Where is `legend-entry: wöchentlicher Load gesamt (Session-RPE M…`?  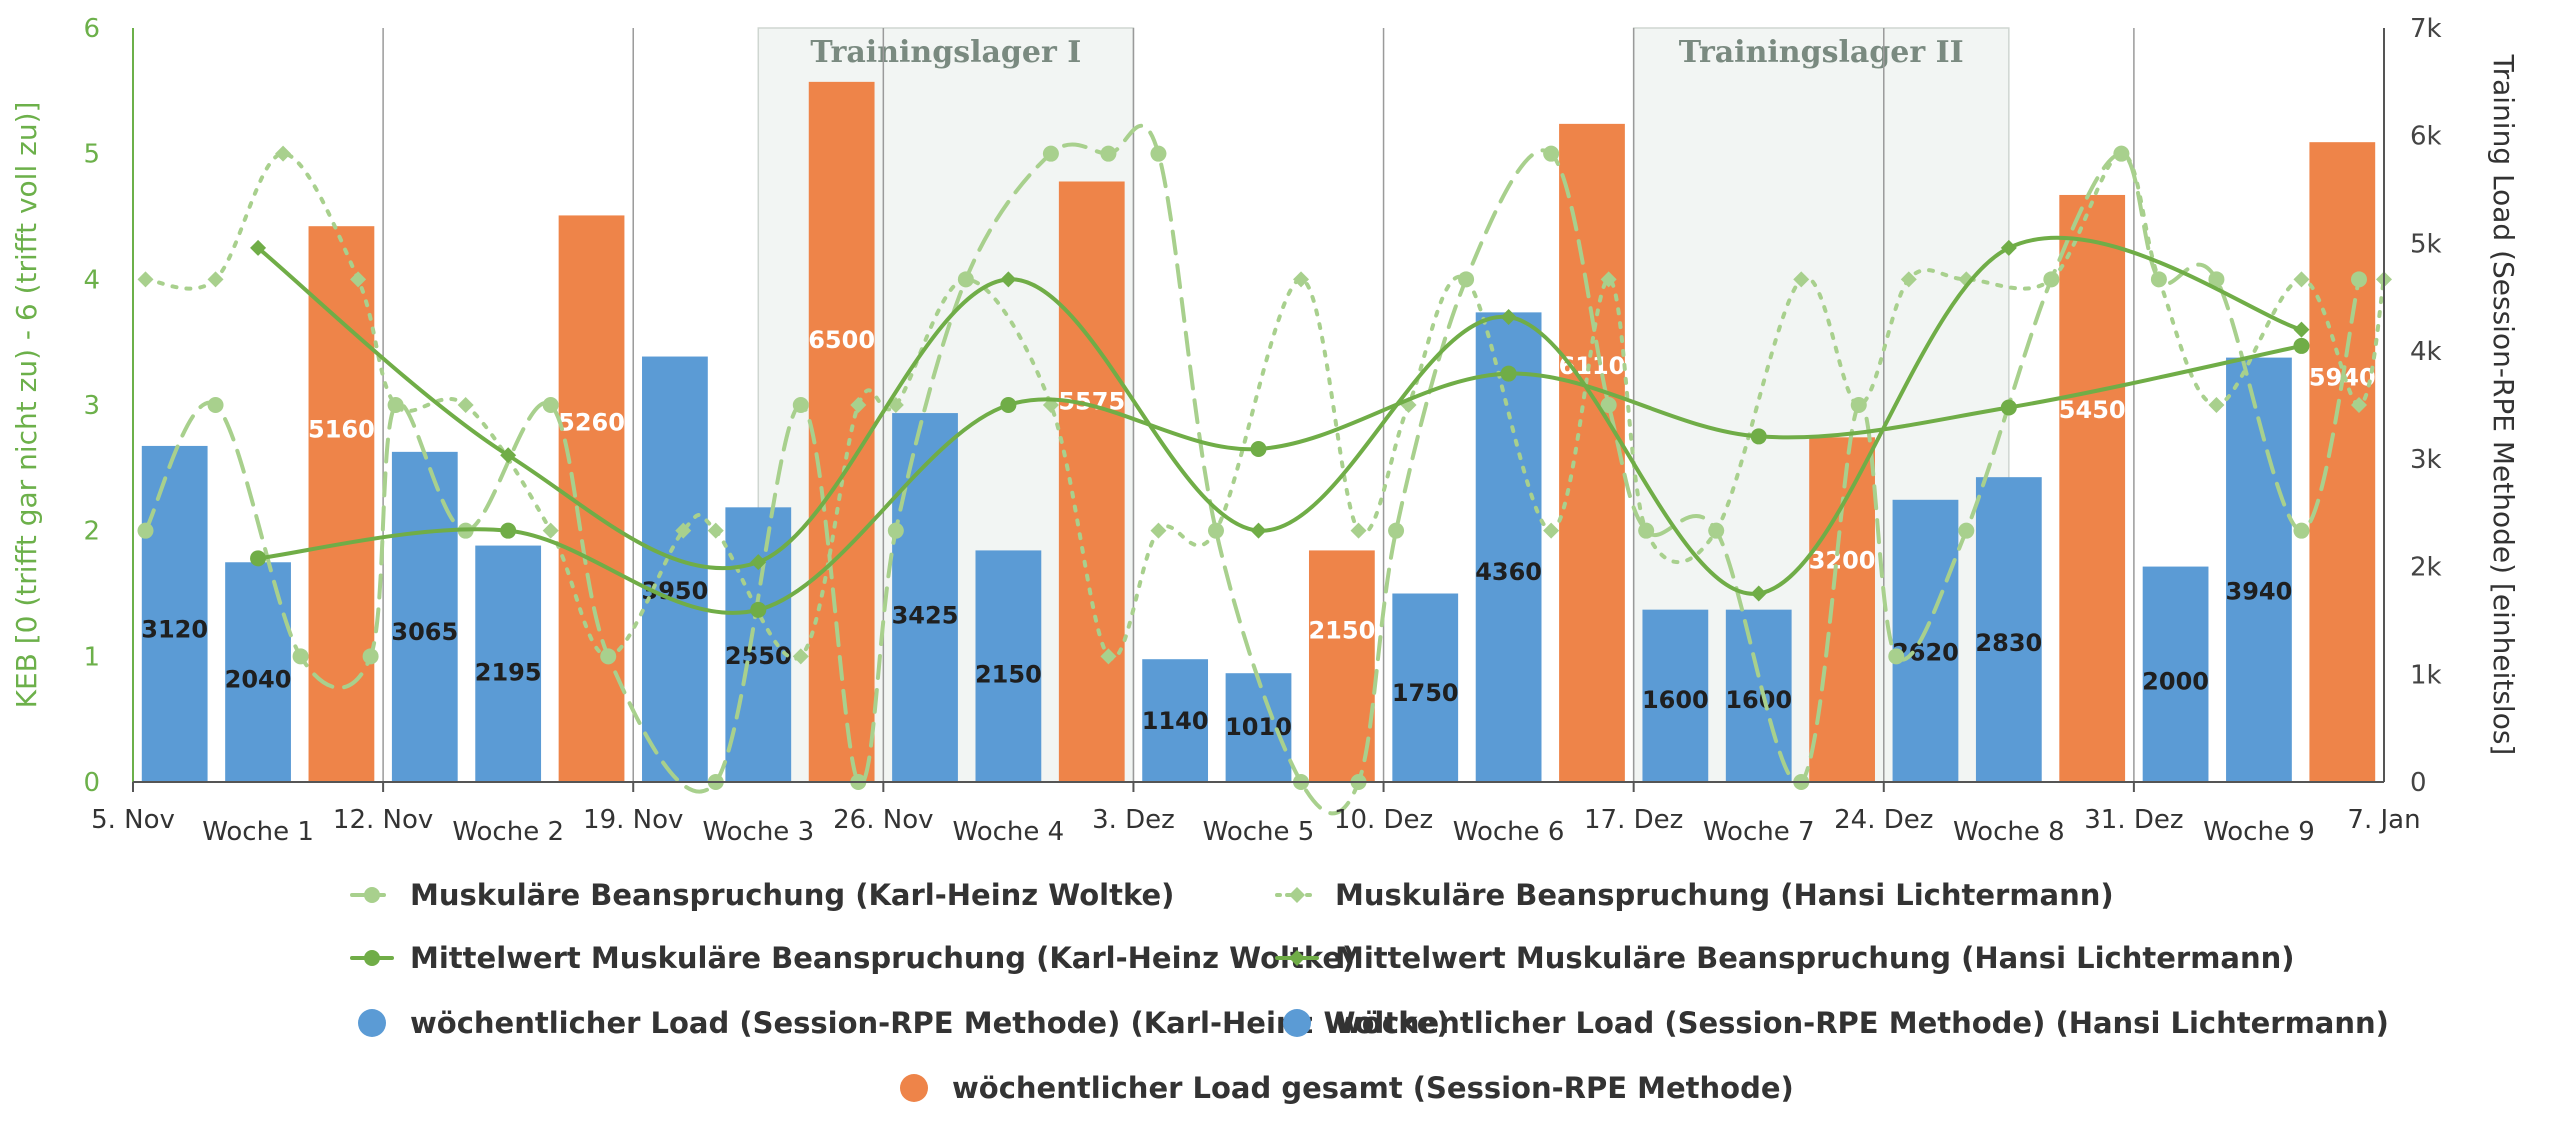 legend-entry: wöchentlicher Load gesamt (Session-RPE M… is located at coordinates (1347, 1088).